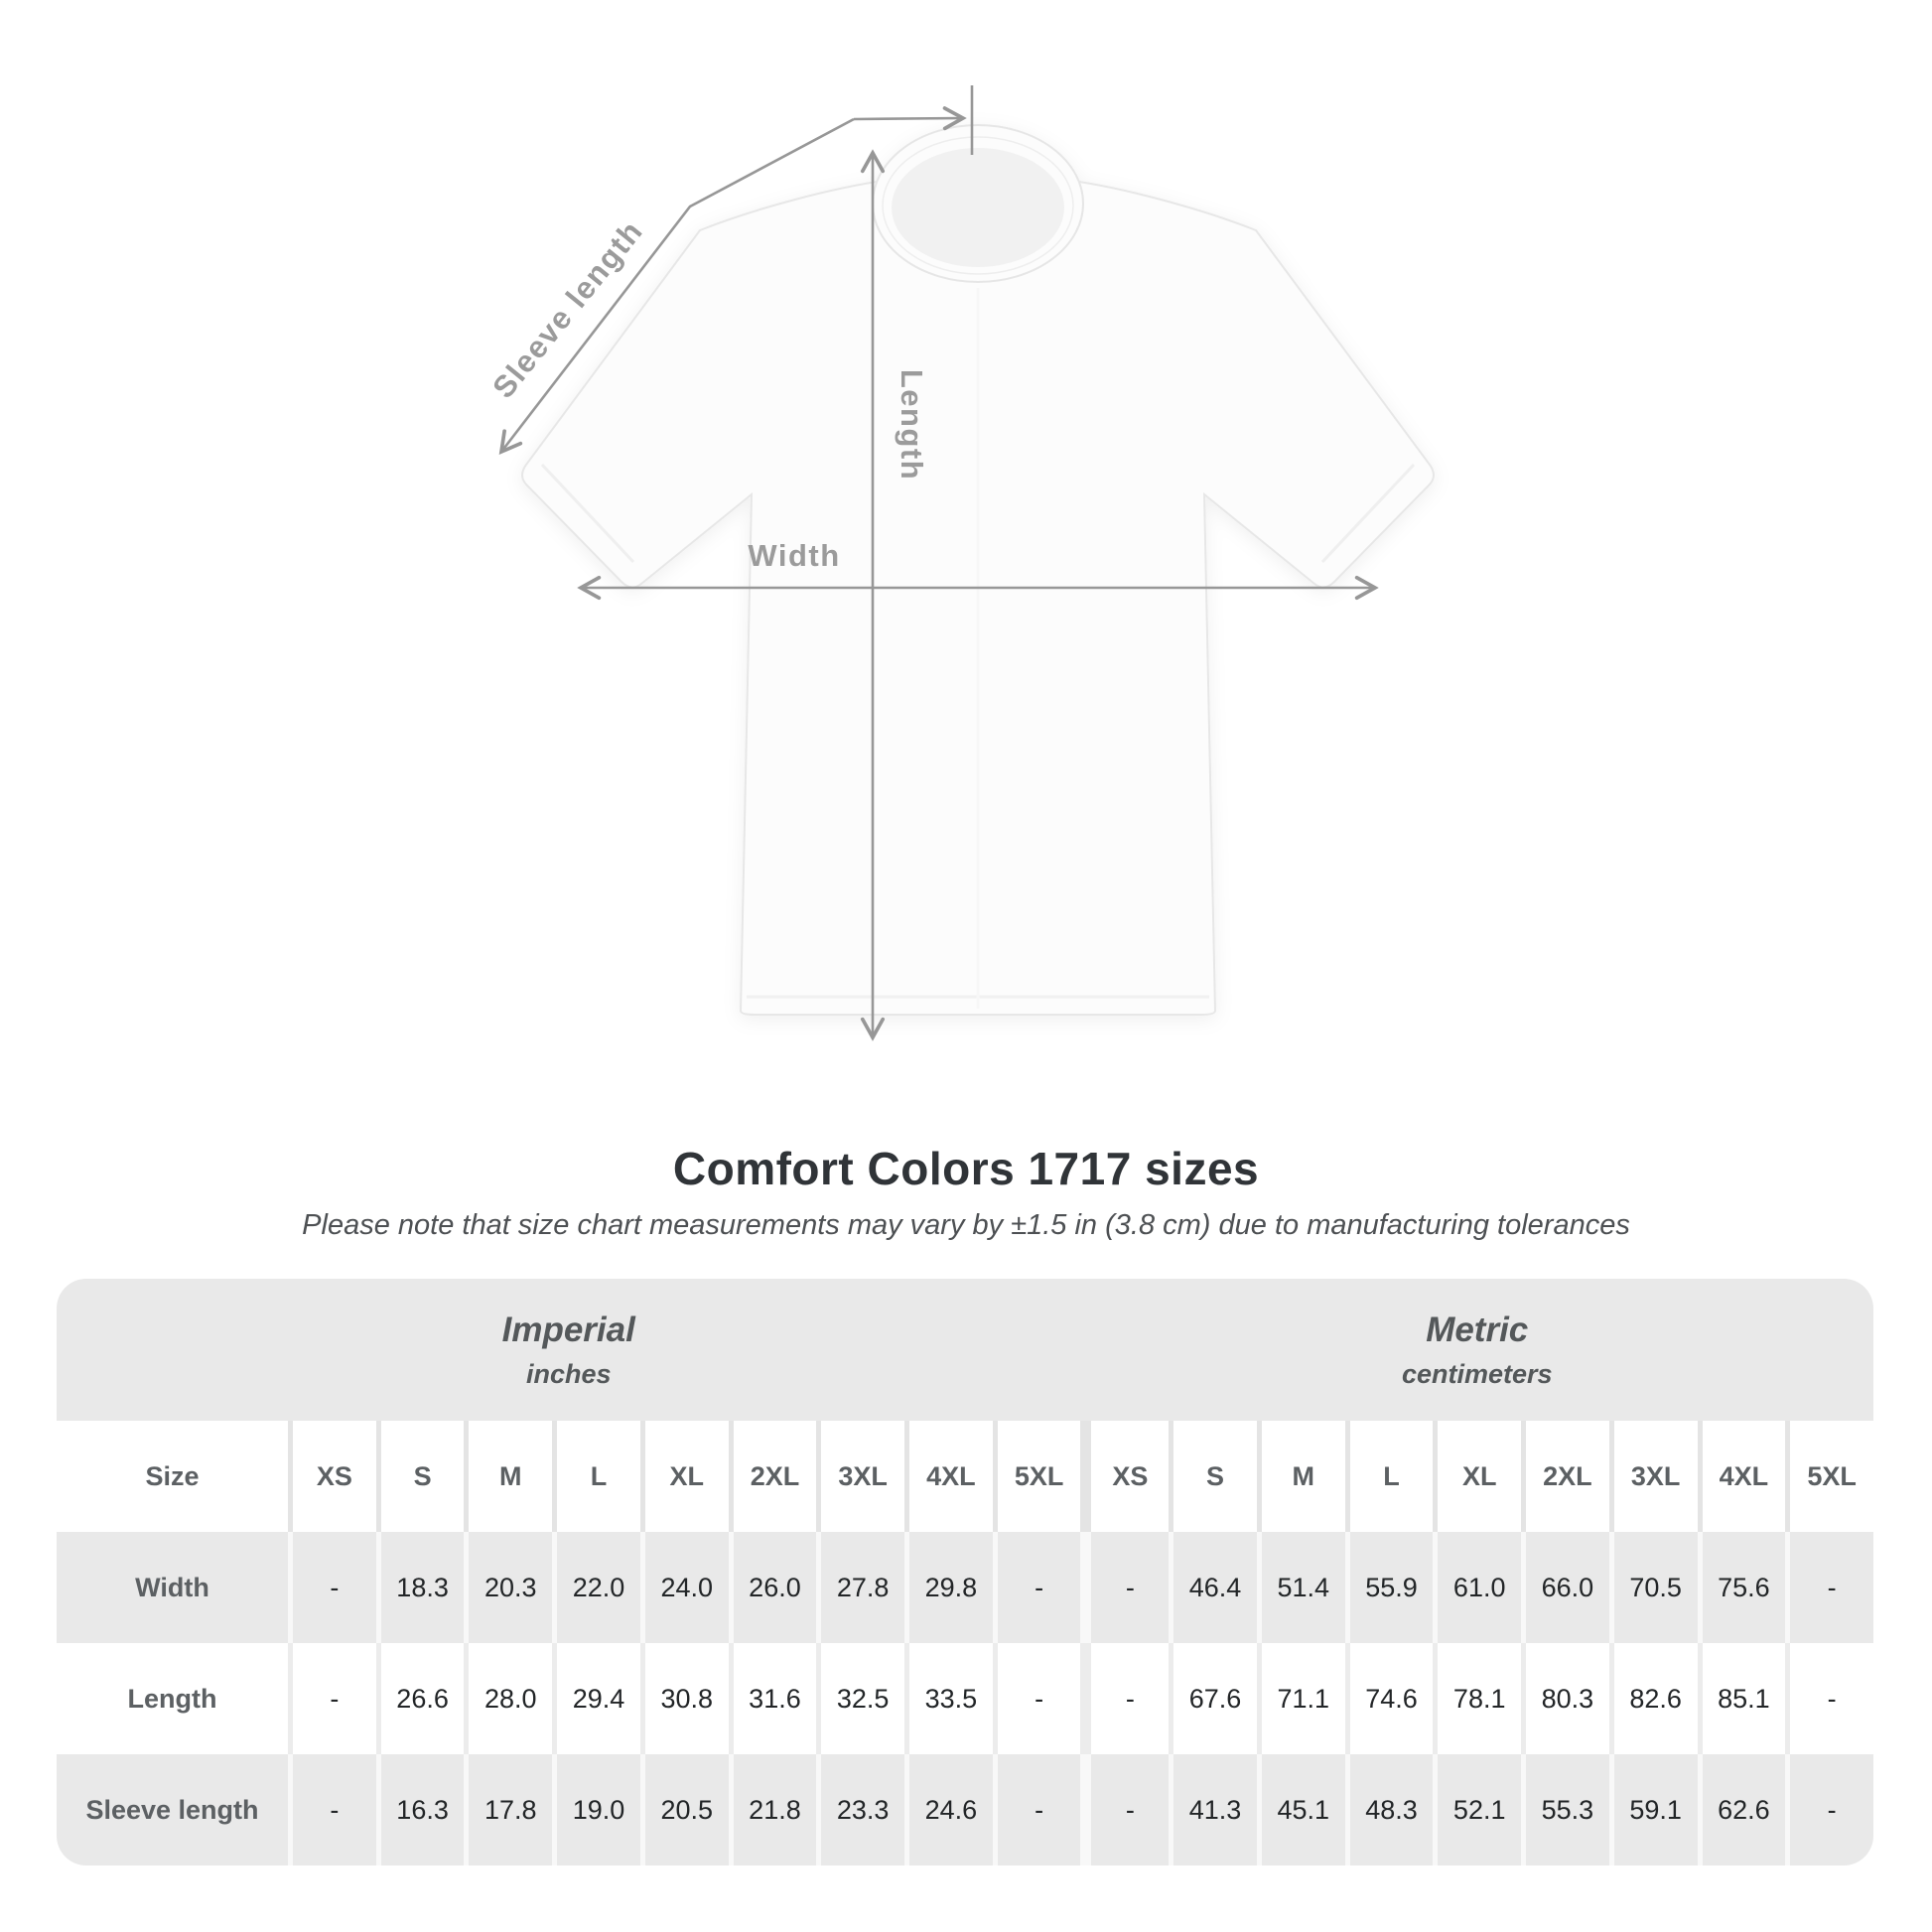 This screenshot has width=1932, height=1932. What do you see at coordinates (1741, 1698) in the screenshot?
I see `value-cell: 85.1` at bounding box center [1741, 1698].